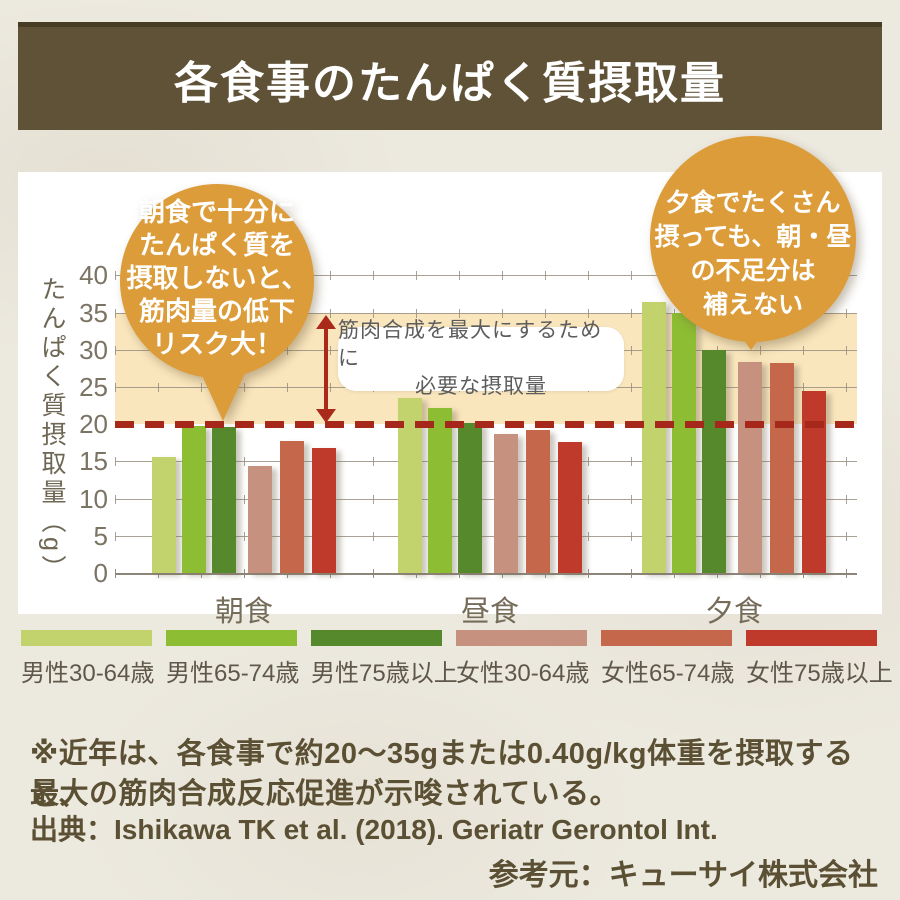  I want to click on x-category-label: 昼食, so click(489, 612).